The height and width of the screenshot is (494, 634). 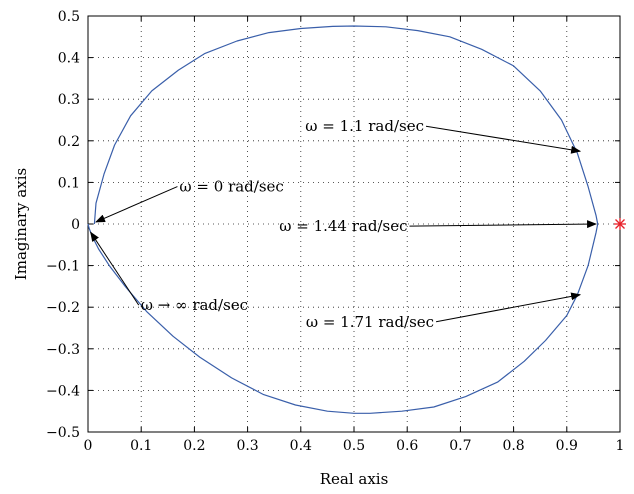 What do you see at coordinates (194, 305) in the screenshot?
I see `annotation-label: ω → ∞ rad/sec` at bounding box center [194, 305].